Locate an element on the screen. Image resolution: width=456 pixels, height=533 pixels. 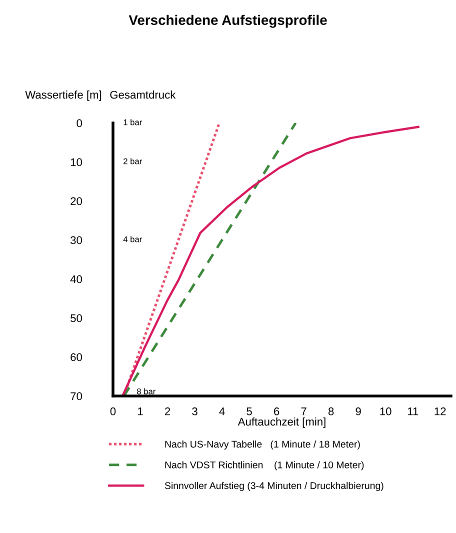
annotation: 8 bar is located at coordinates (146, 391).